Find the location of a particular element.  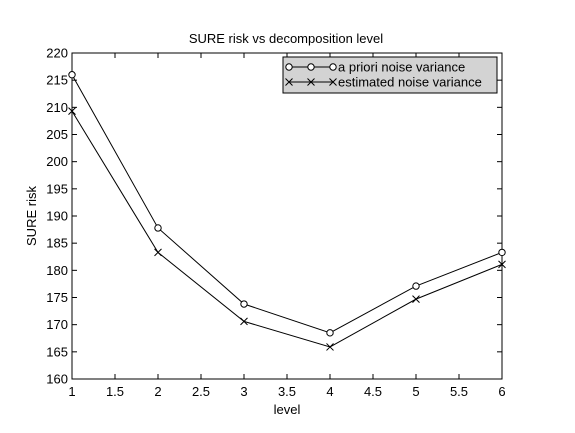

x-axis-label: level is located at coordinates (287, 409).